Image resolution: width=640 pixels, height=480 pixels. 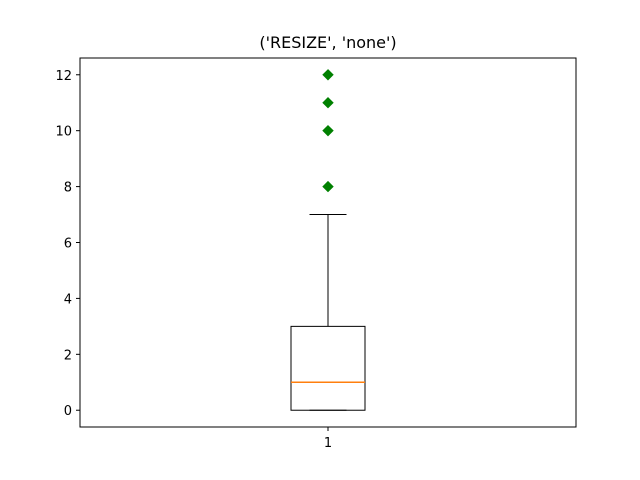 I want to click on iqr-box, so click(x=328, y=368).